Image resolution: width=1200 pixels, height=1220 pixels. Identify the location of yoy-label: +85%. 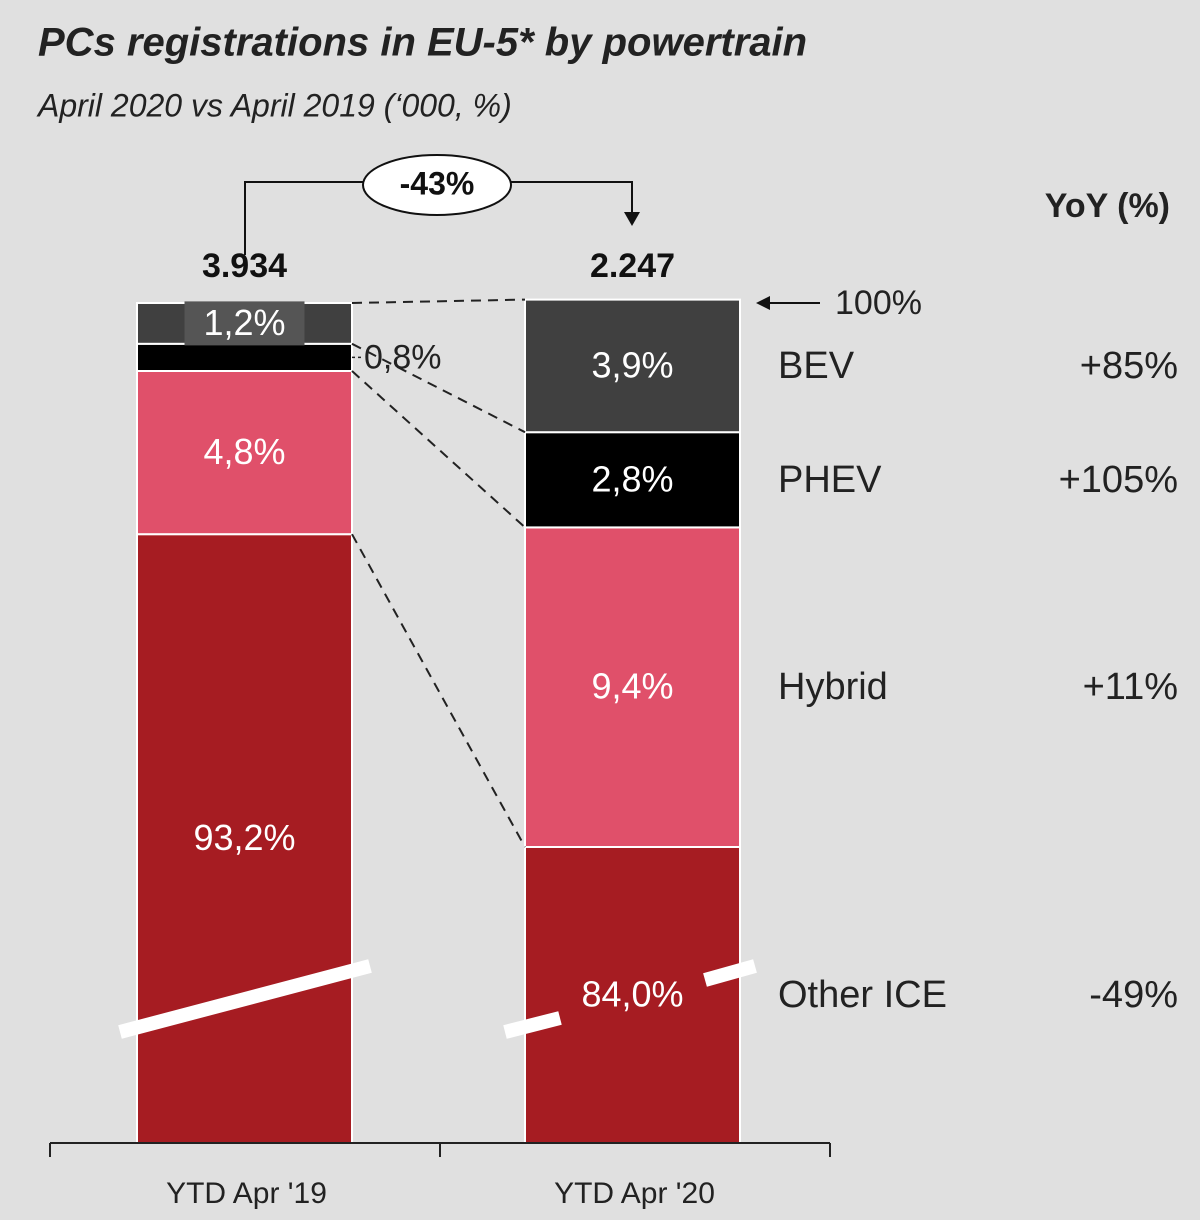
(1129, 366).